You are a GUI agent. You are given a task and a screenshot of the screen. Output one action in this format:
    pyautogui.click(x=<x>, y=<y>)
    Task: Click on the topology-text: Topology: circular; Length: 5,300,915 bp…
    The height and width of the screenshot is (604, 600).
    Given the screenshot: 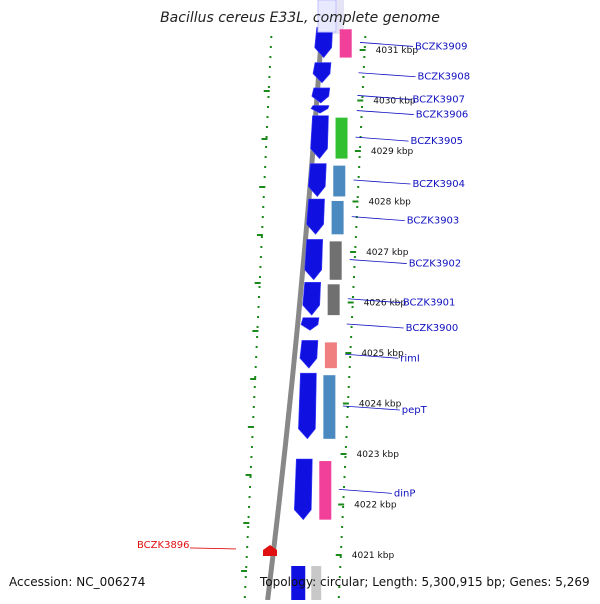 What is the action you would take?
    pyautogui.click(x=425, y=582)
    